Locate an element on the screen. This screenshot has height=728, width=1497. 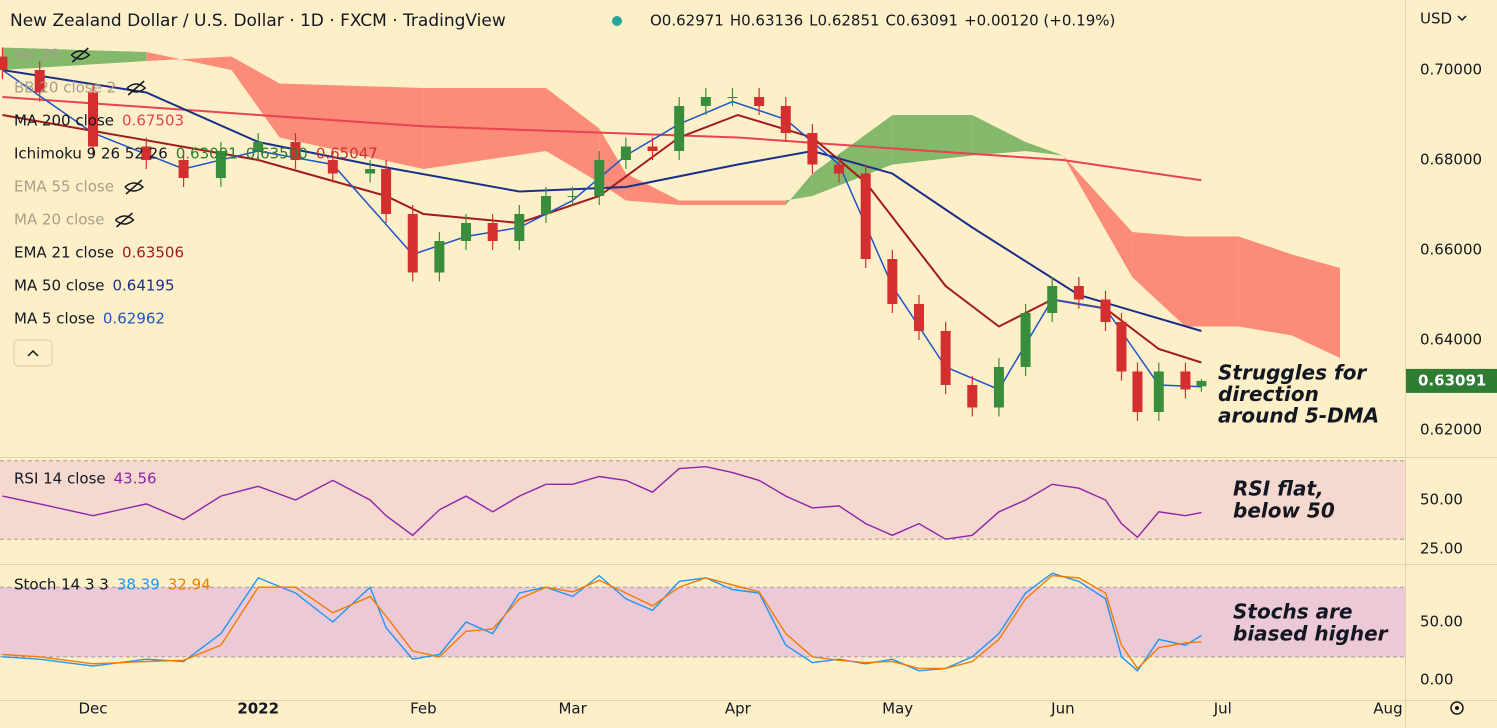
x-tick-label: Feb is located at coordinates (423, 709).